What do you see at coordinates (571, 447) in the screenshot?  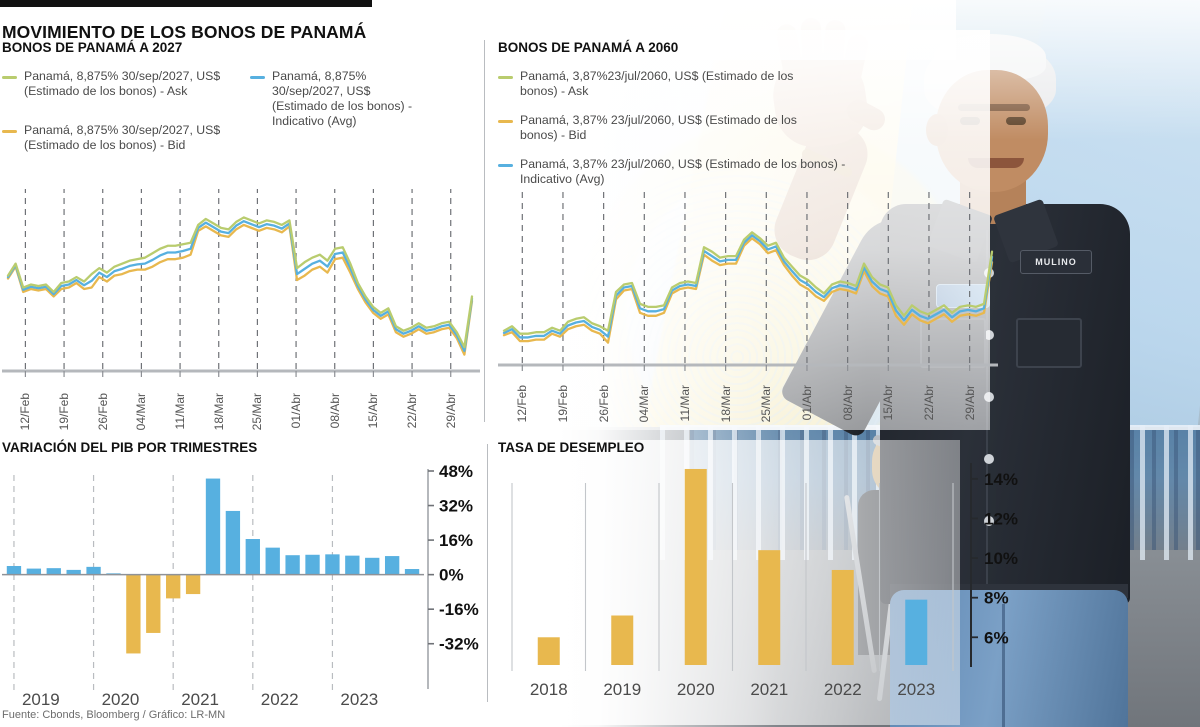 I see `panel-title-desempleo: TASA DE DESEMPLEO` at bounding box center [571, 447].